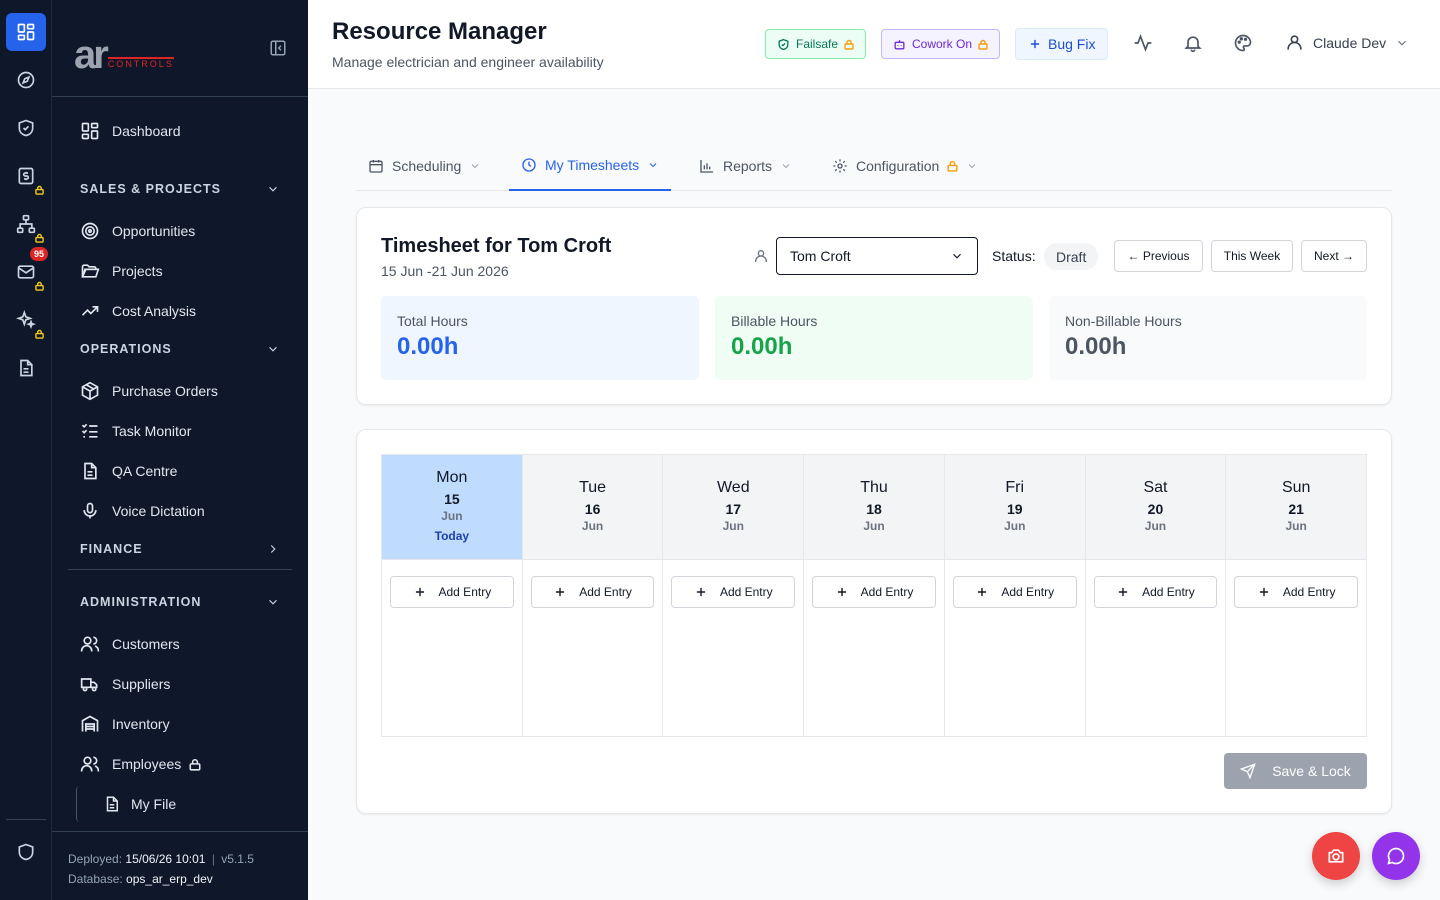  What do you see at coordinates (142, 511) in the screenshot?
I see `sidebar-item-voice-dictation: Voice Dictation` at bounding box center [142, 511].